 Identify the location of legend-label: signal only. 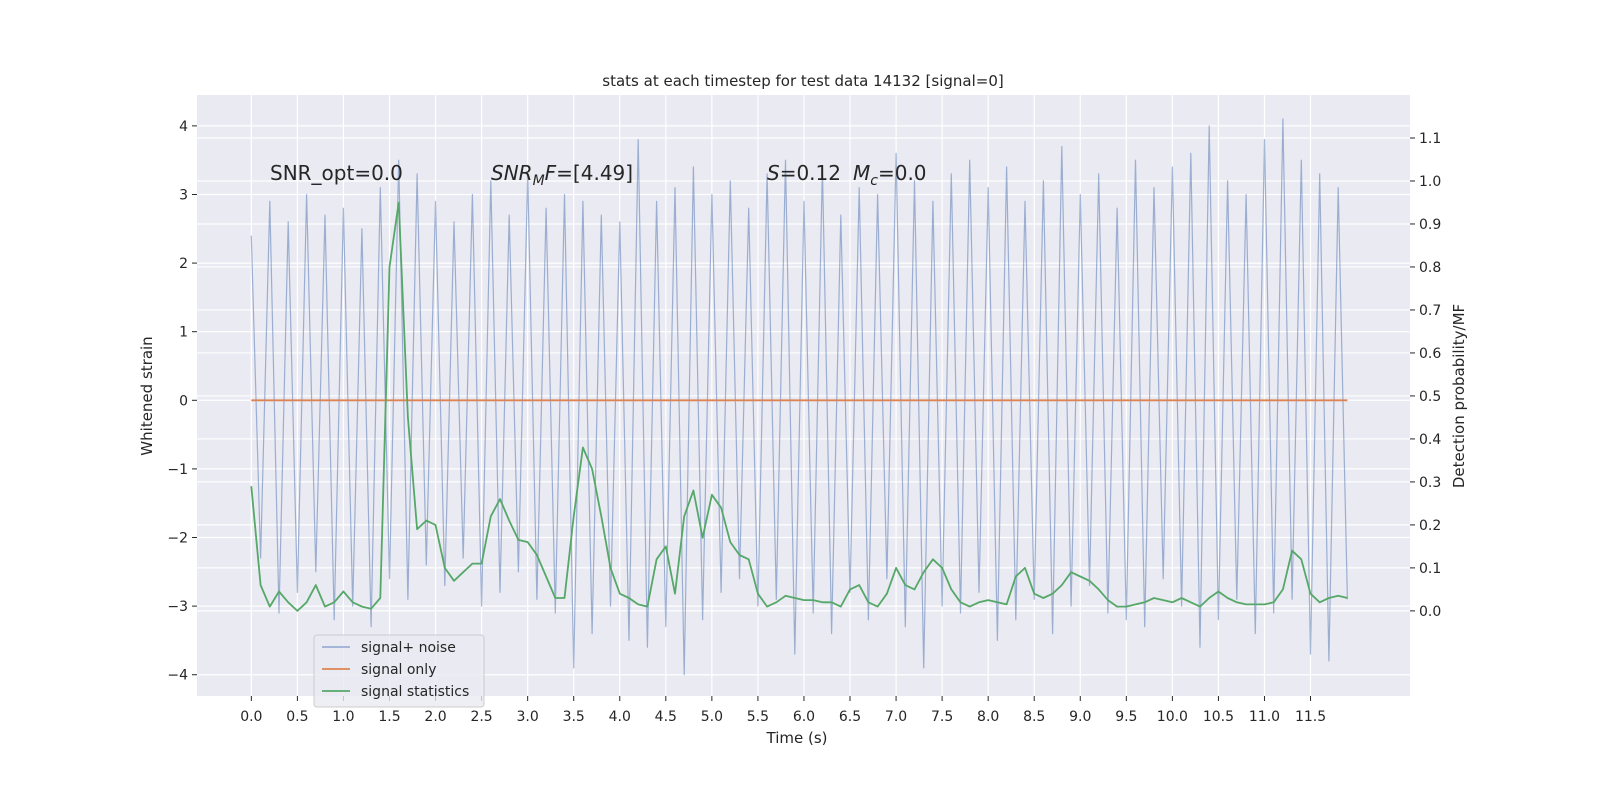
(398, 670).